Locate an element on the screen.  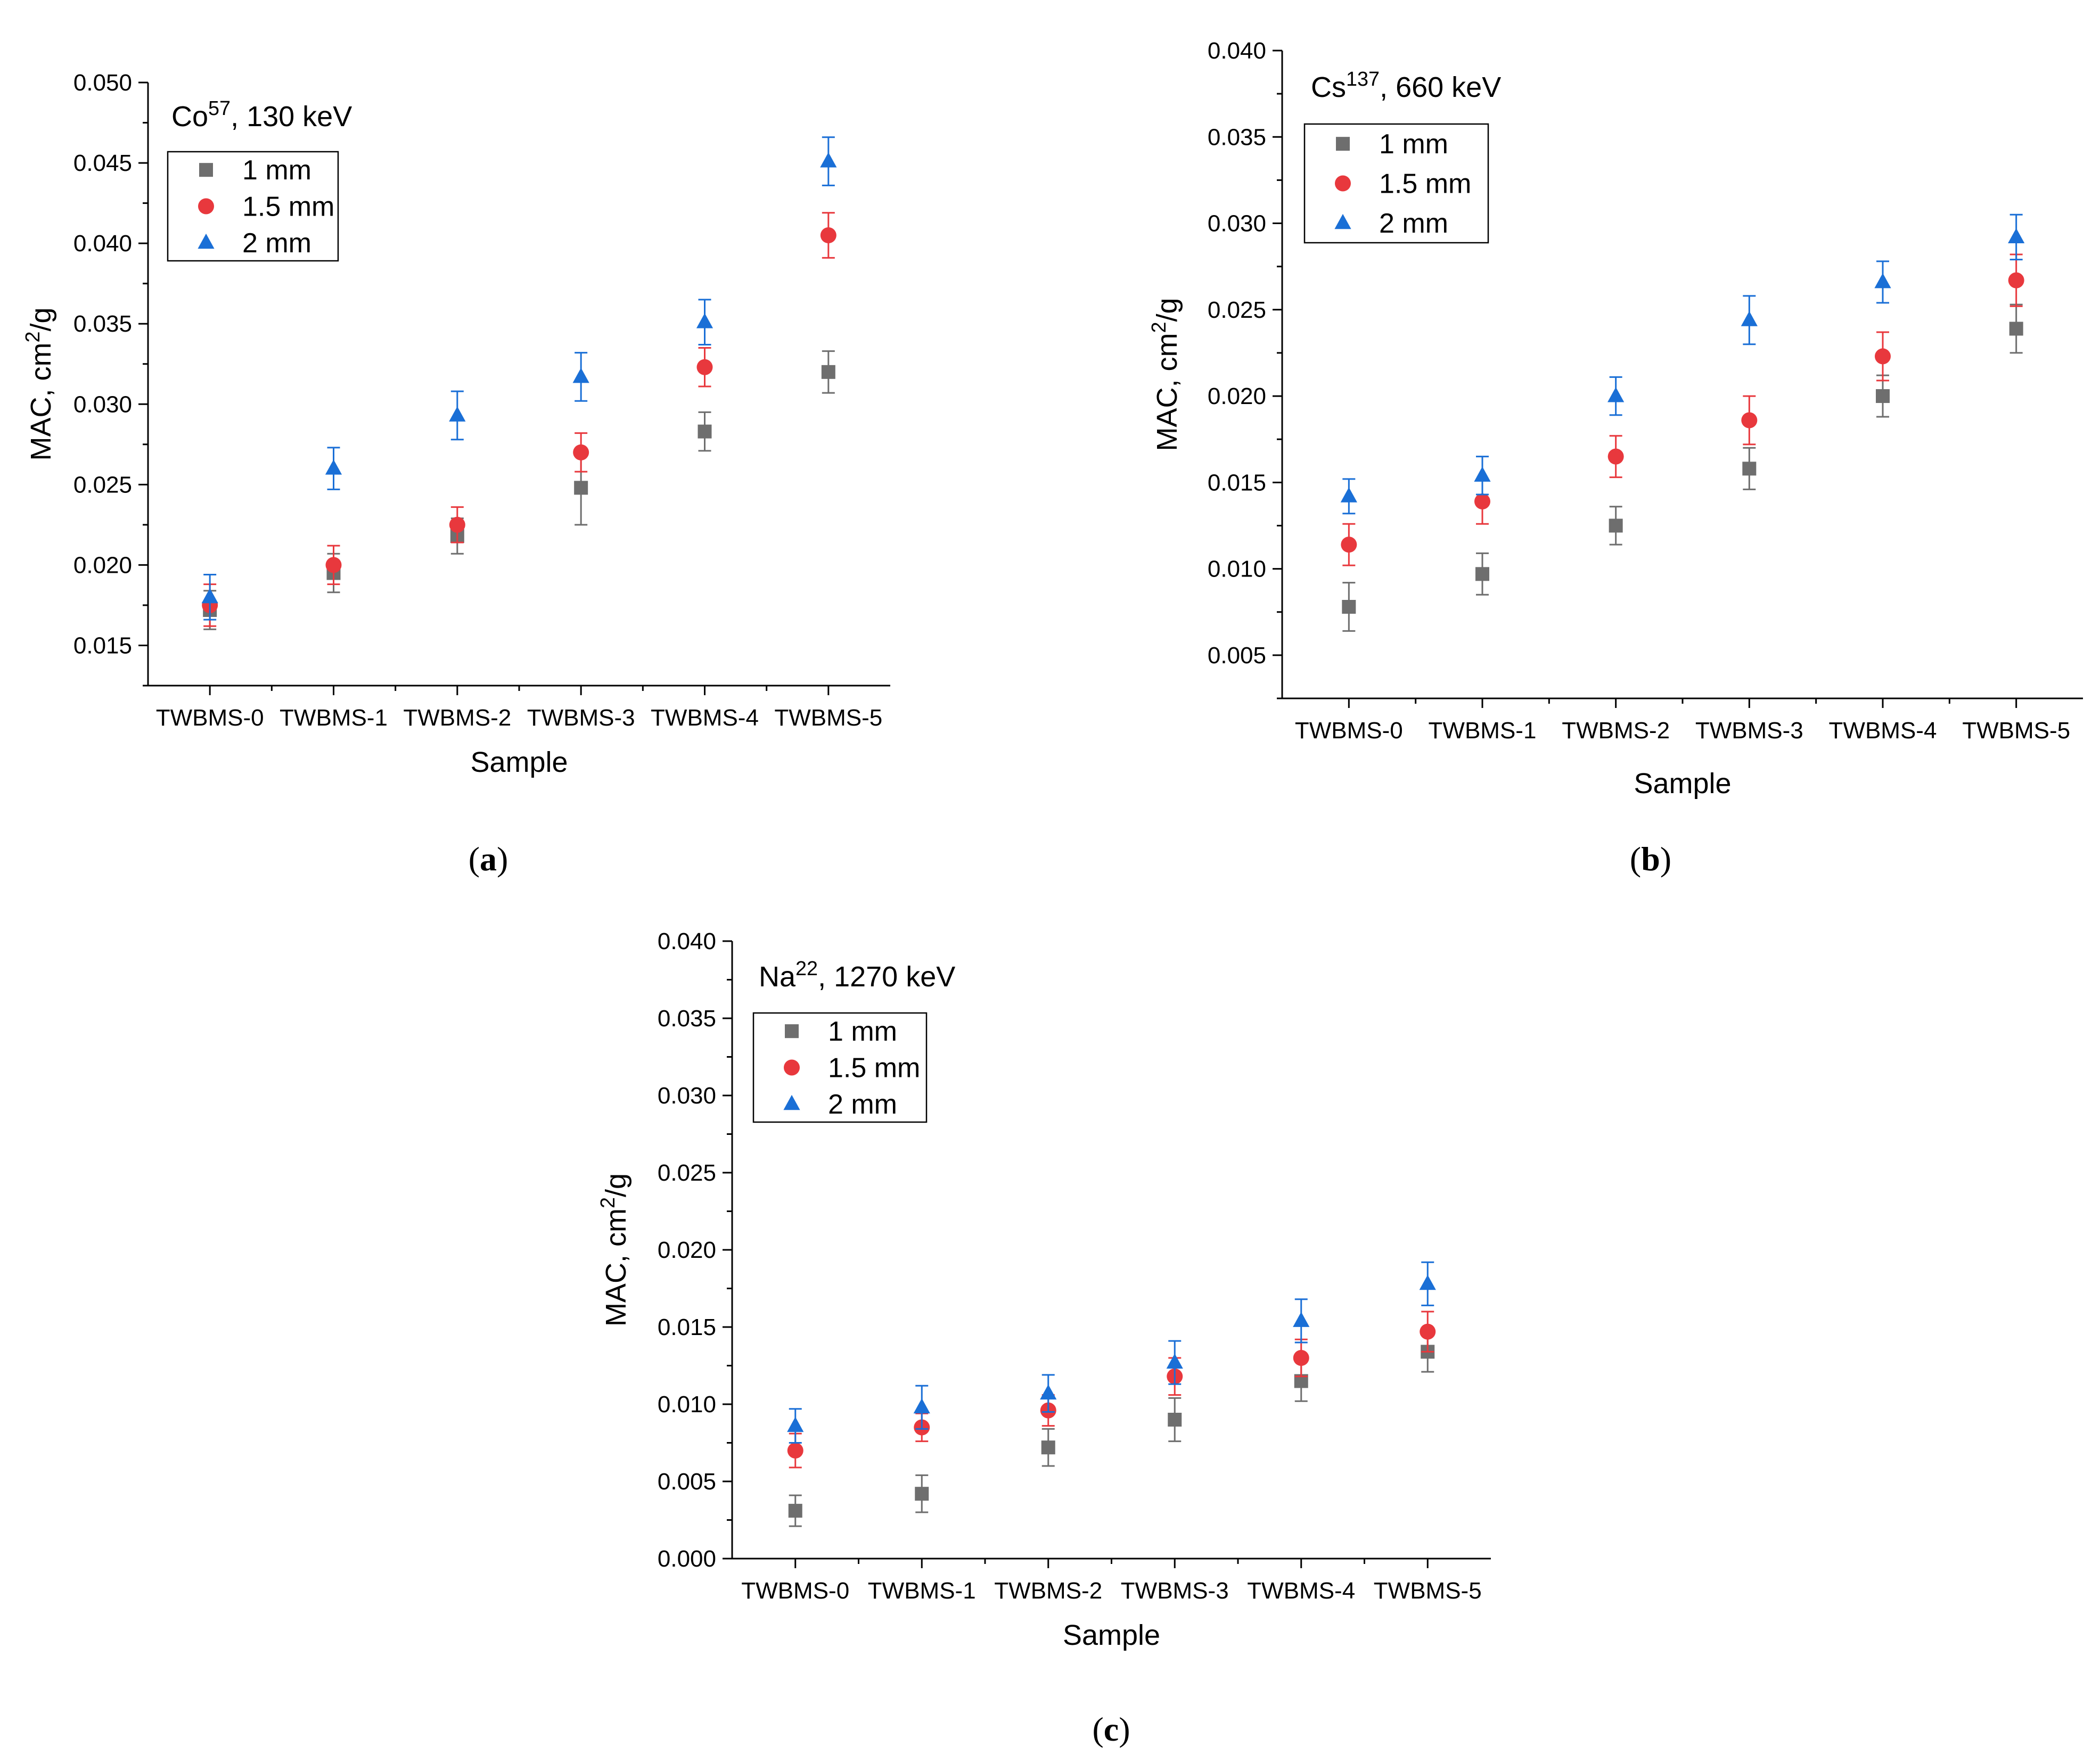
chart-title-suffix: , 1270 keV is located at coordinates (886, 977).